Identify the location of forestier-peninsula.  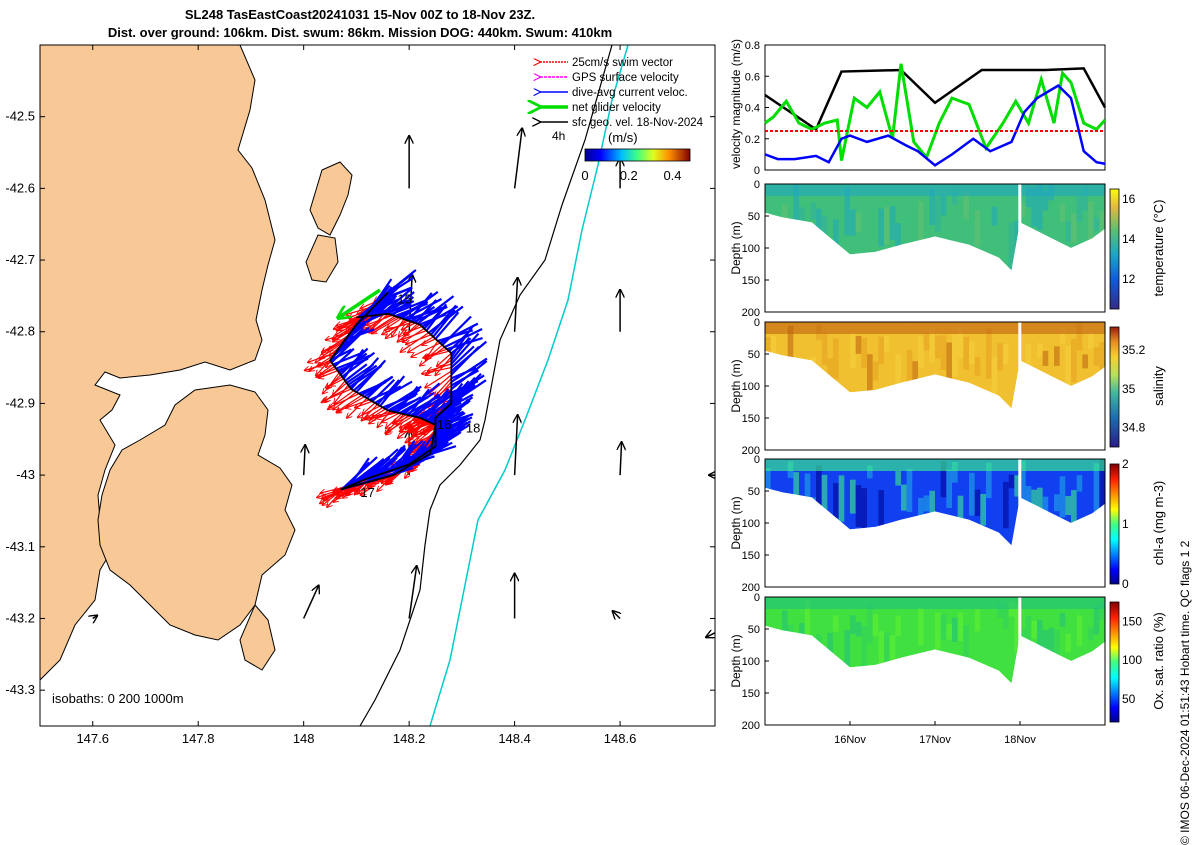
(196, 512).